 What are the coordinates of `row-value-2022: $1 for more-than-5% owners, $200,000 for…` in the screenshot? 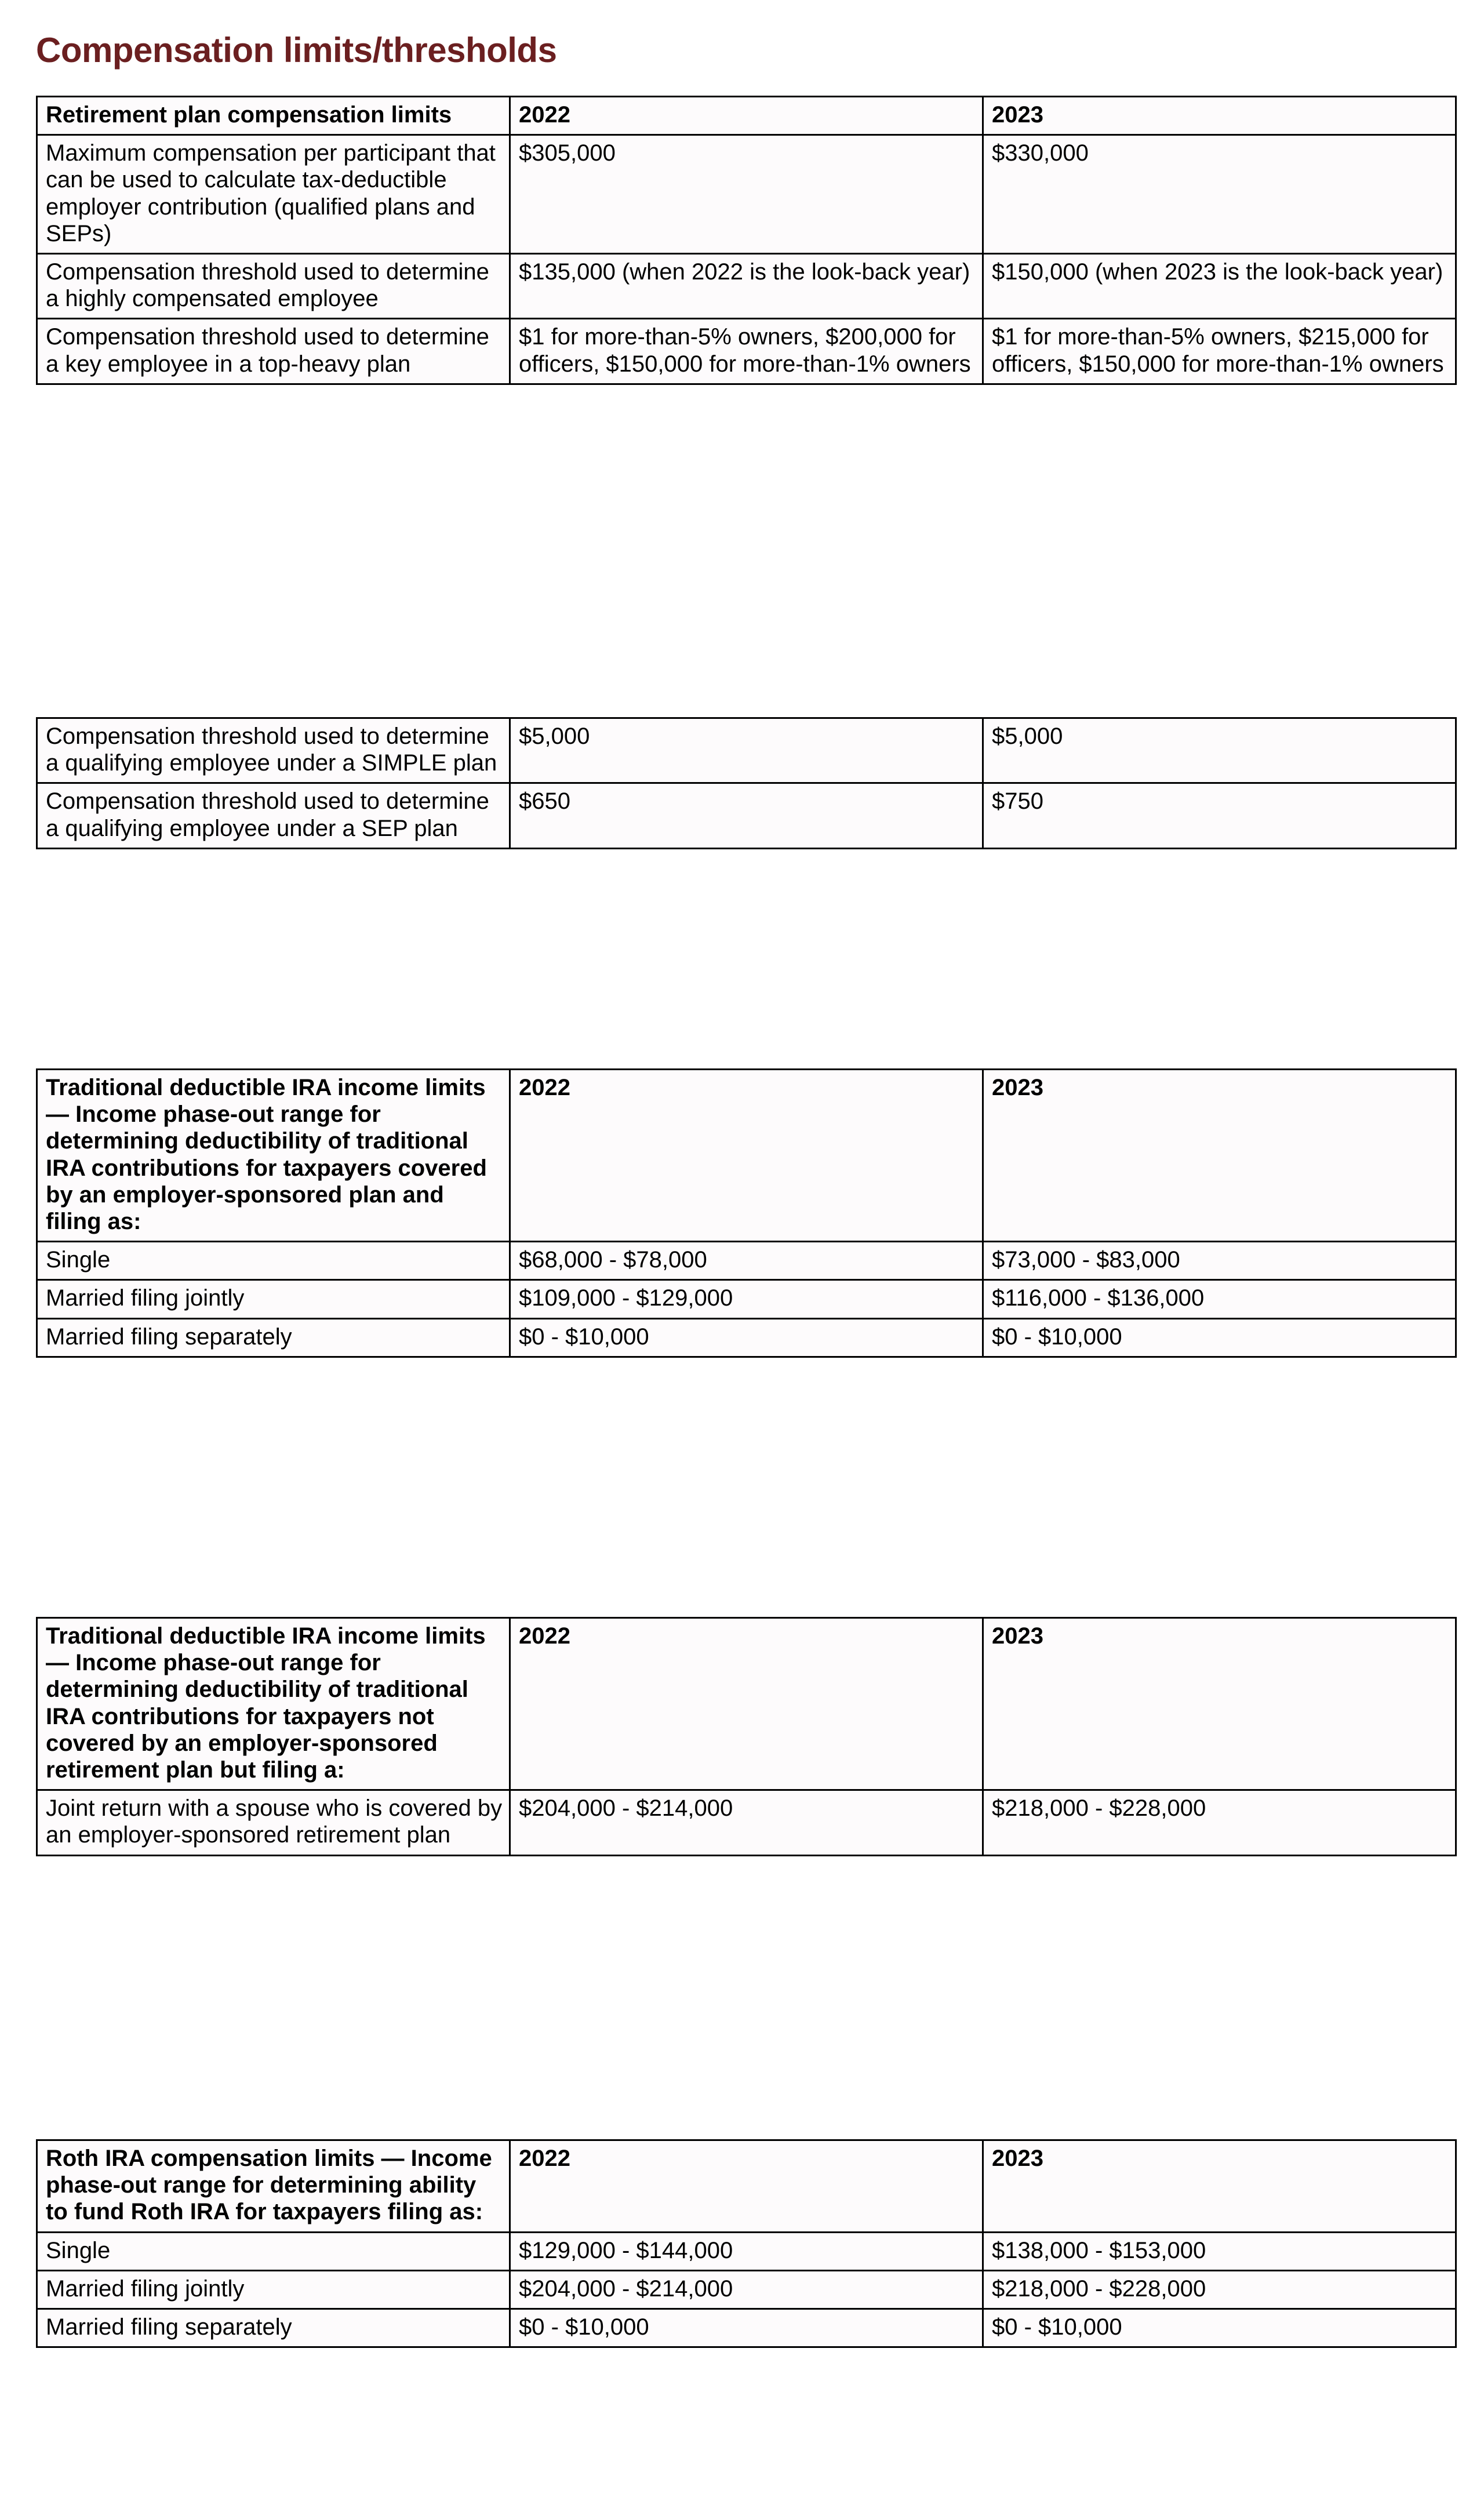 It's located at (747, 351).